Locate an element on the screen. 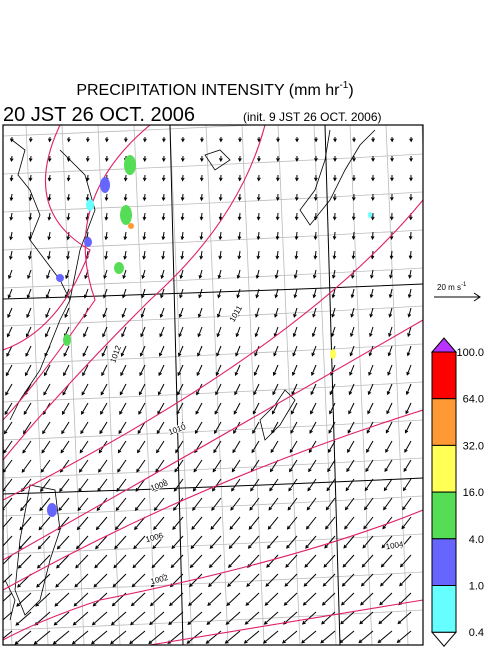 This screenshot has width=500, height=650. vector-reference-sup: -1 is located at coordinates (464, 285).